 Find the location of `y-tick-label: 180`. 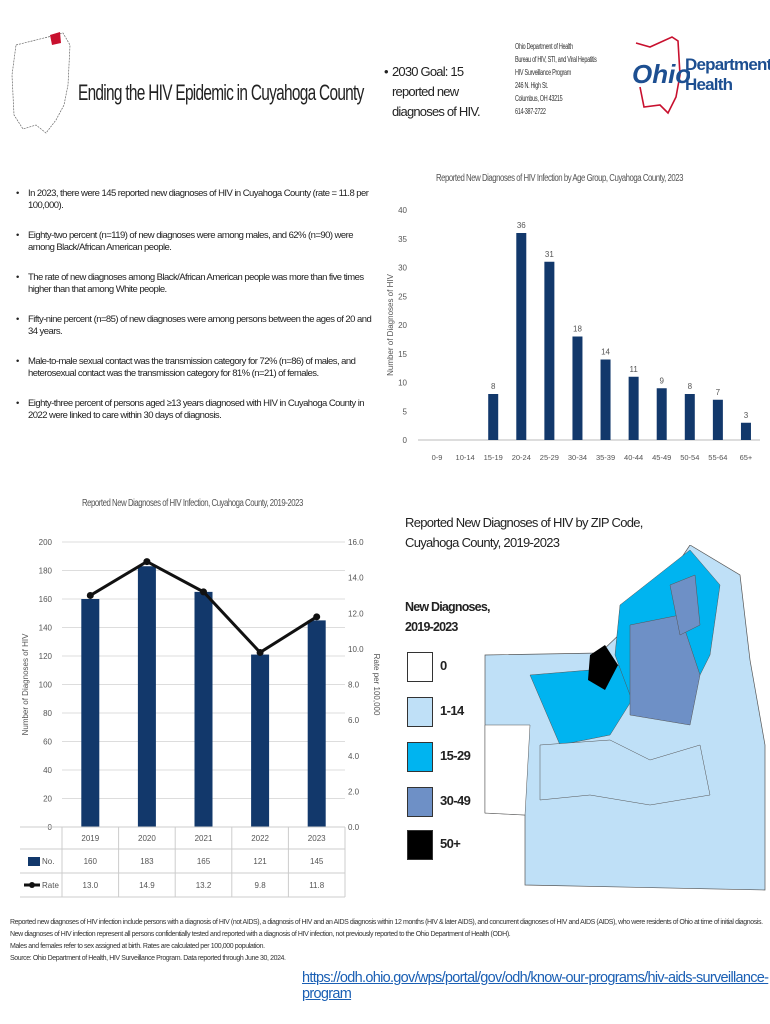

y-tick-label: 180 is located at coordinates (46, 571).